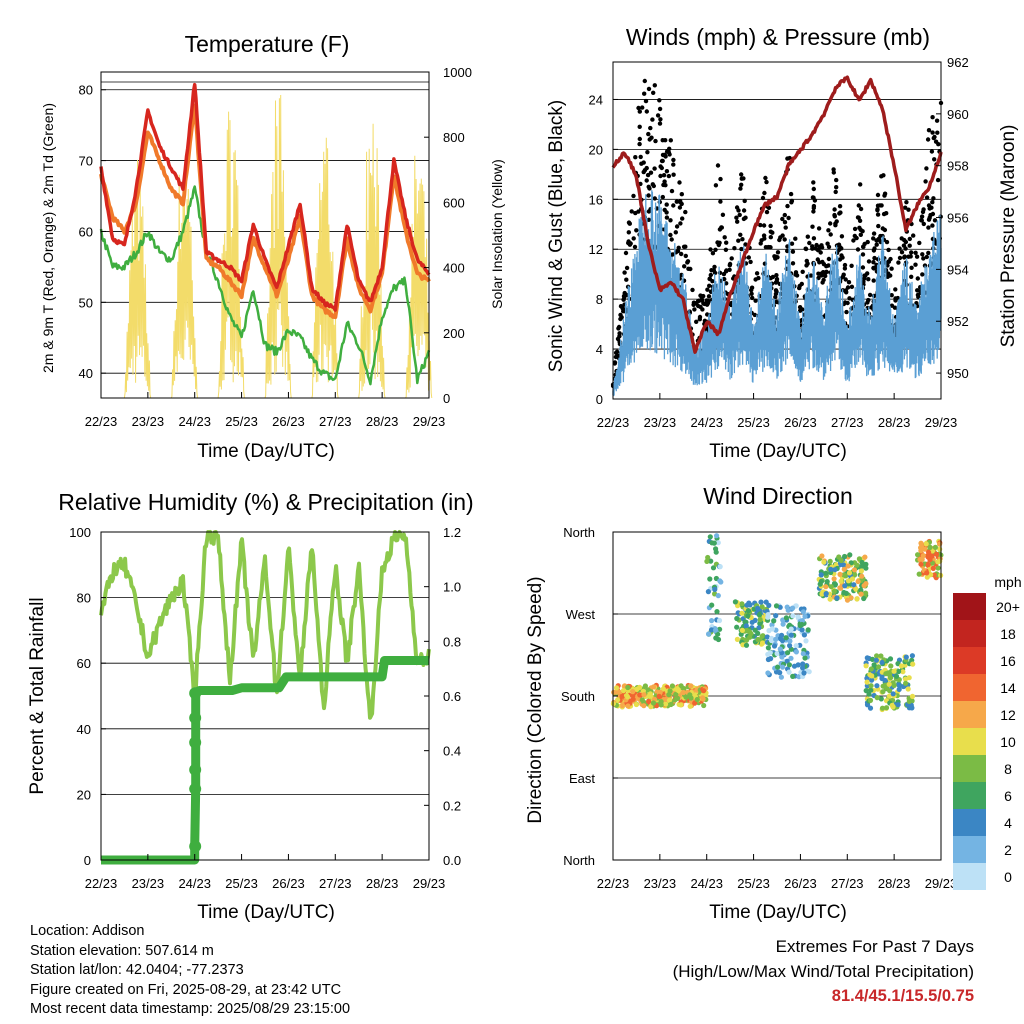 The width and height of the screenshot is (1024, 1024). What do you see at coordinates (579, 532) in the screenshot?
I see `y-tick-label-direction: North` at bounding box center [579, 532].